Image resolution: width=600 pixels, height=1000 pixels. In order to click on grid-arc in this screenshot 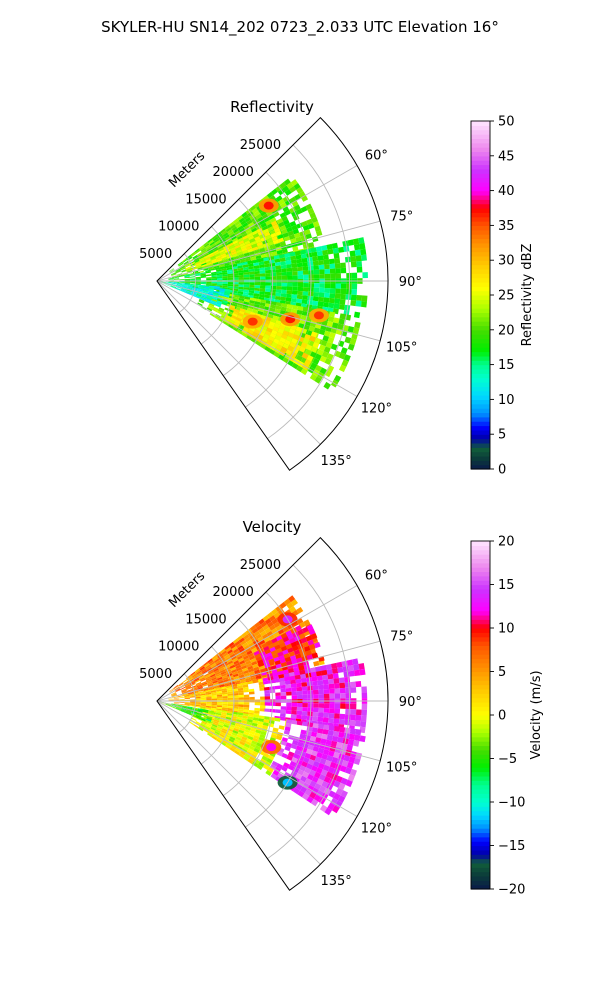, I will do `click(278, 709)`.